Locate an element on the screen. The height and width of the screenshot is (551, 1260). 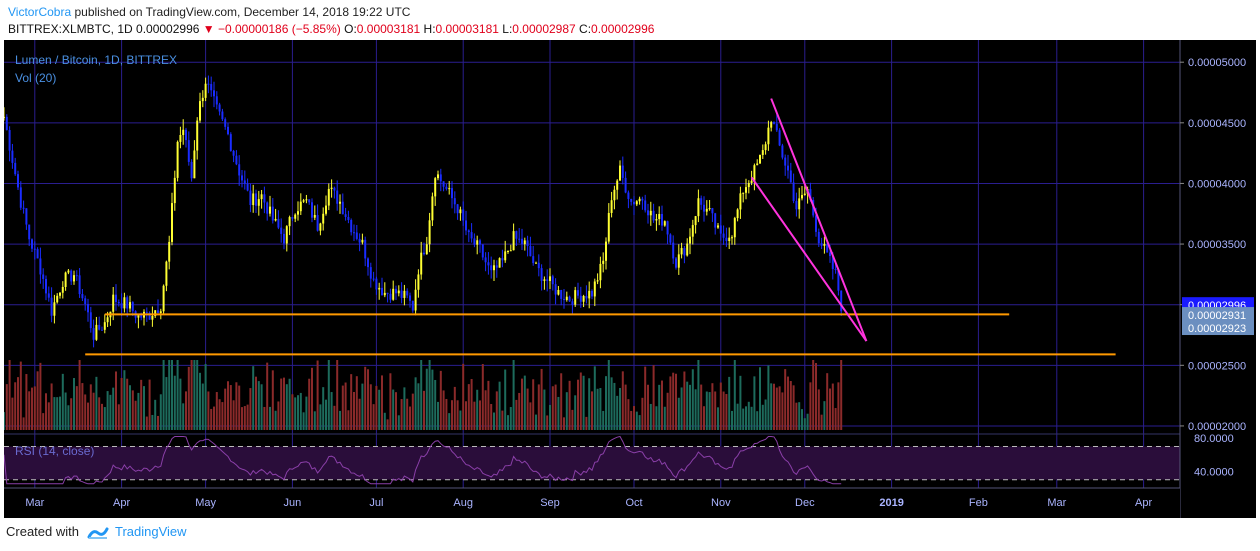
open-label: O: is located at coordinates (350, 29).